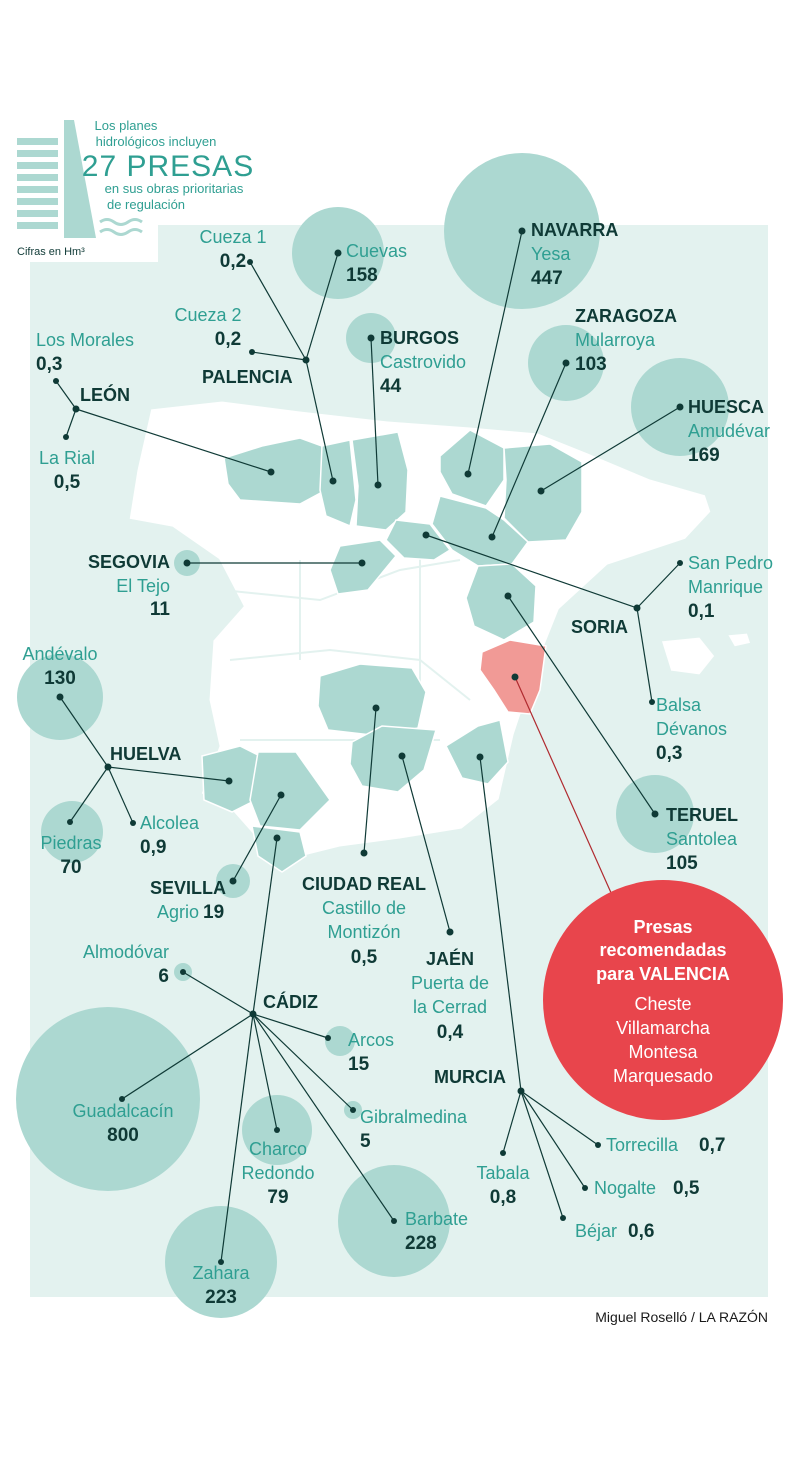 The height and width of the screenshot is (1484, 800). Describe the element at coordinates (143, 586) in the screenshot. I see `label-el-tejo: El Tejo` at that location.